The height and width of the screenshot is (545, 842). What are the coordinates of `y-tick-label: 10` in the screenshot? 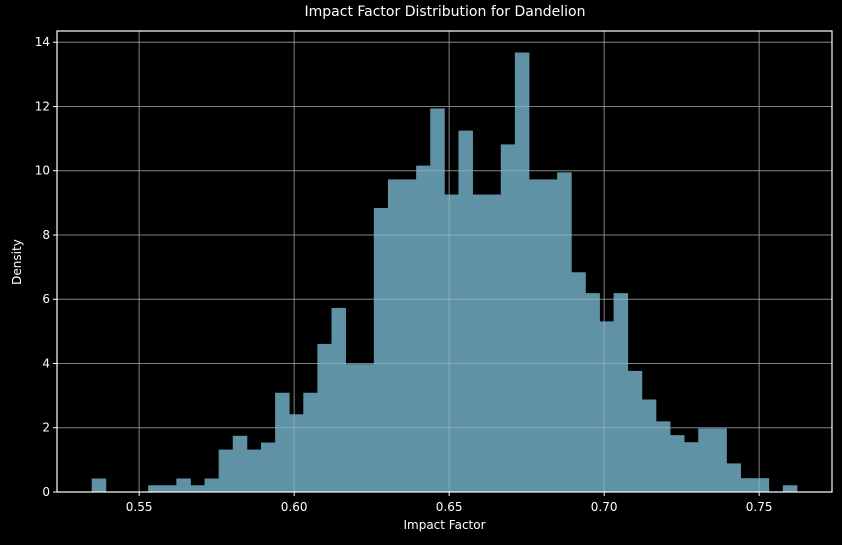 It's located at (42, 171).